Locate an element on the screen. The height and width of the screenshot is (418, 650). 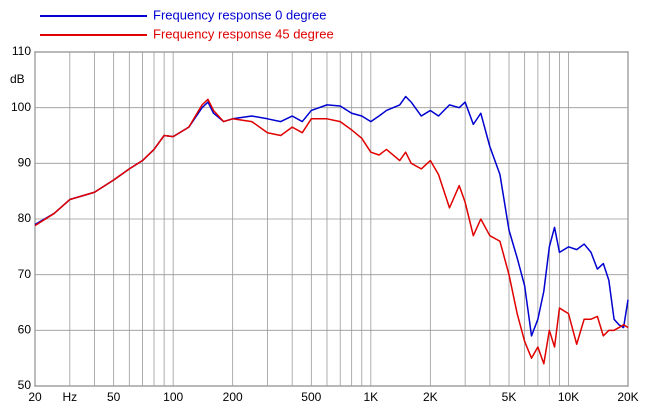
x-tick-label: 500 is located at coordinates (311, 397).